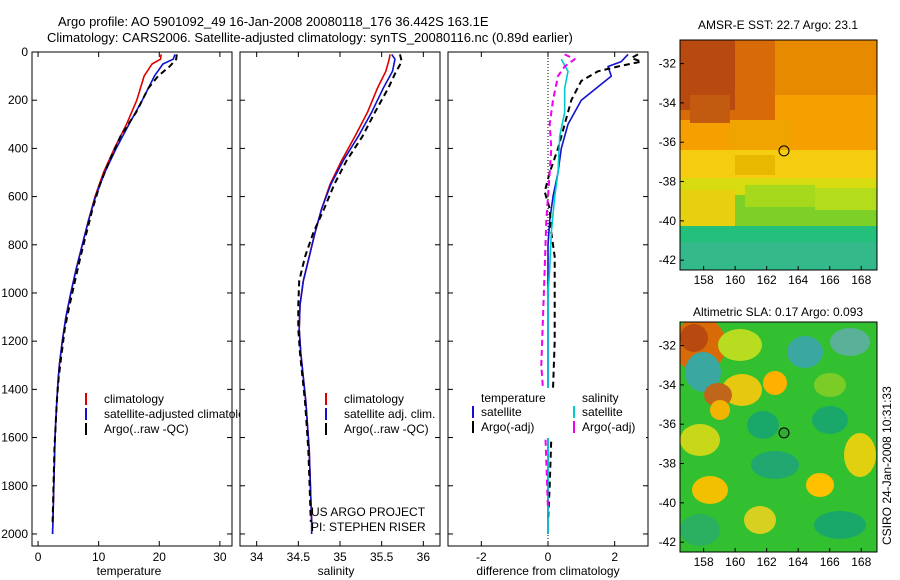 The height and width of the screenshot is (580, 900). What do you see at coordinates (160, 557) in the screenshot?
I see `x-tick-label: 20` at bounding box center [160, 557].